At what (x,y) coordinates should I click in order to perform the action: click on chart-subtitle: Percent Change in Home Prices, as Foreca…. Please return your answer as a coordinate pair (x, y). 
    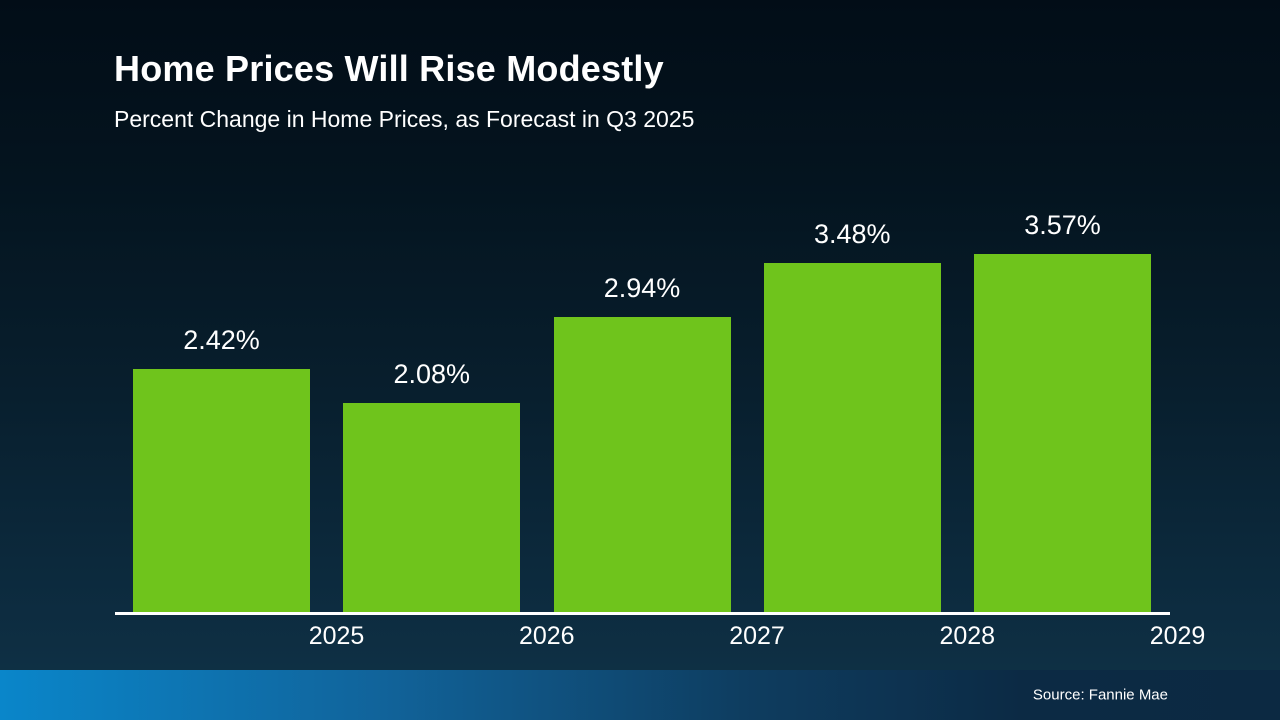
    Looking at the image, I should click on (404, 119).